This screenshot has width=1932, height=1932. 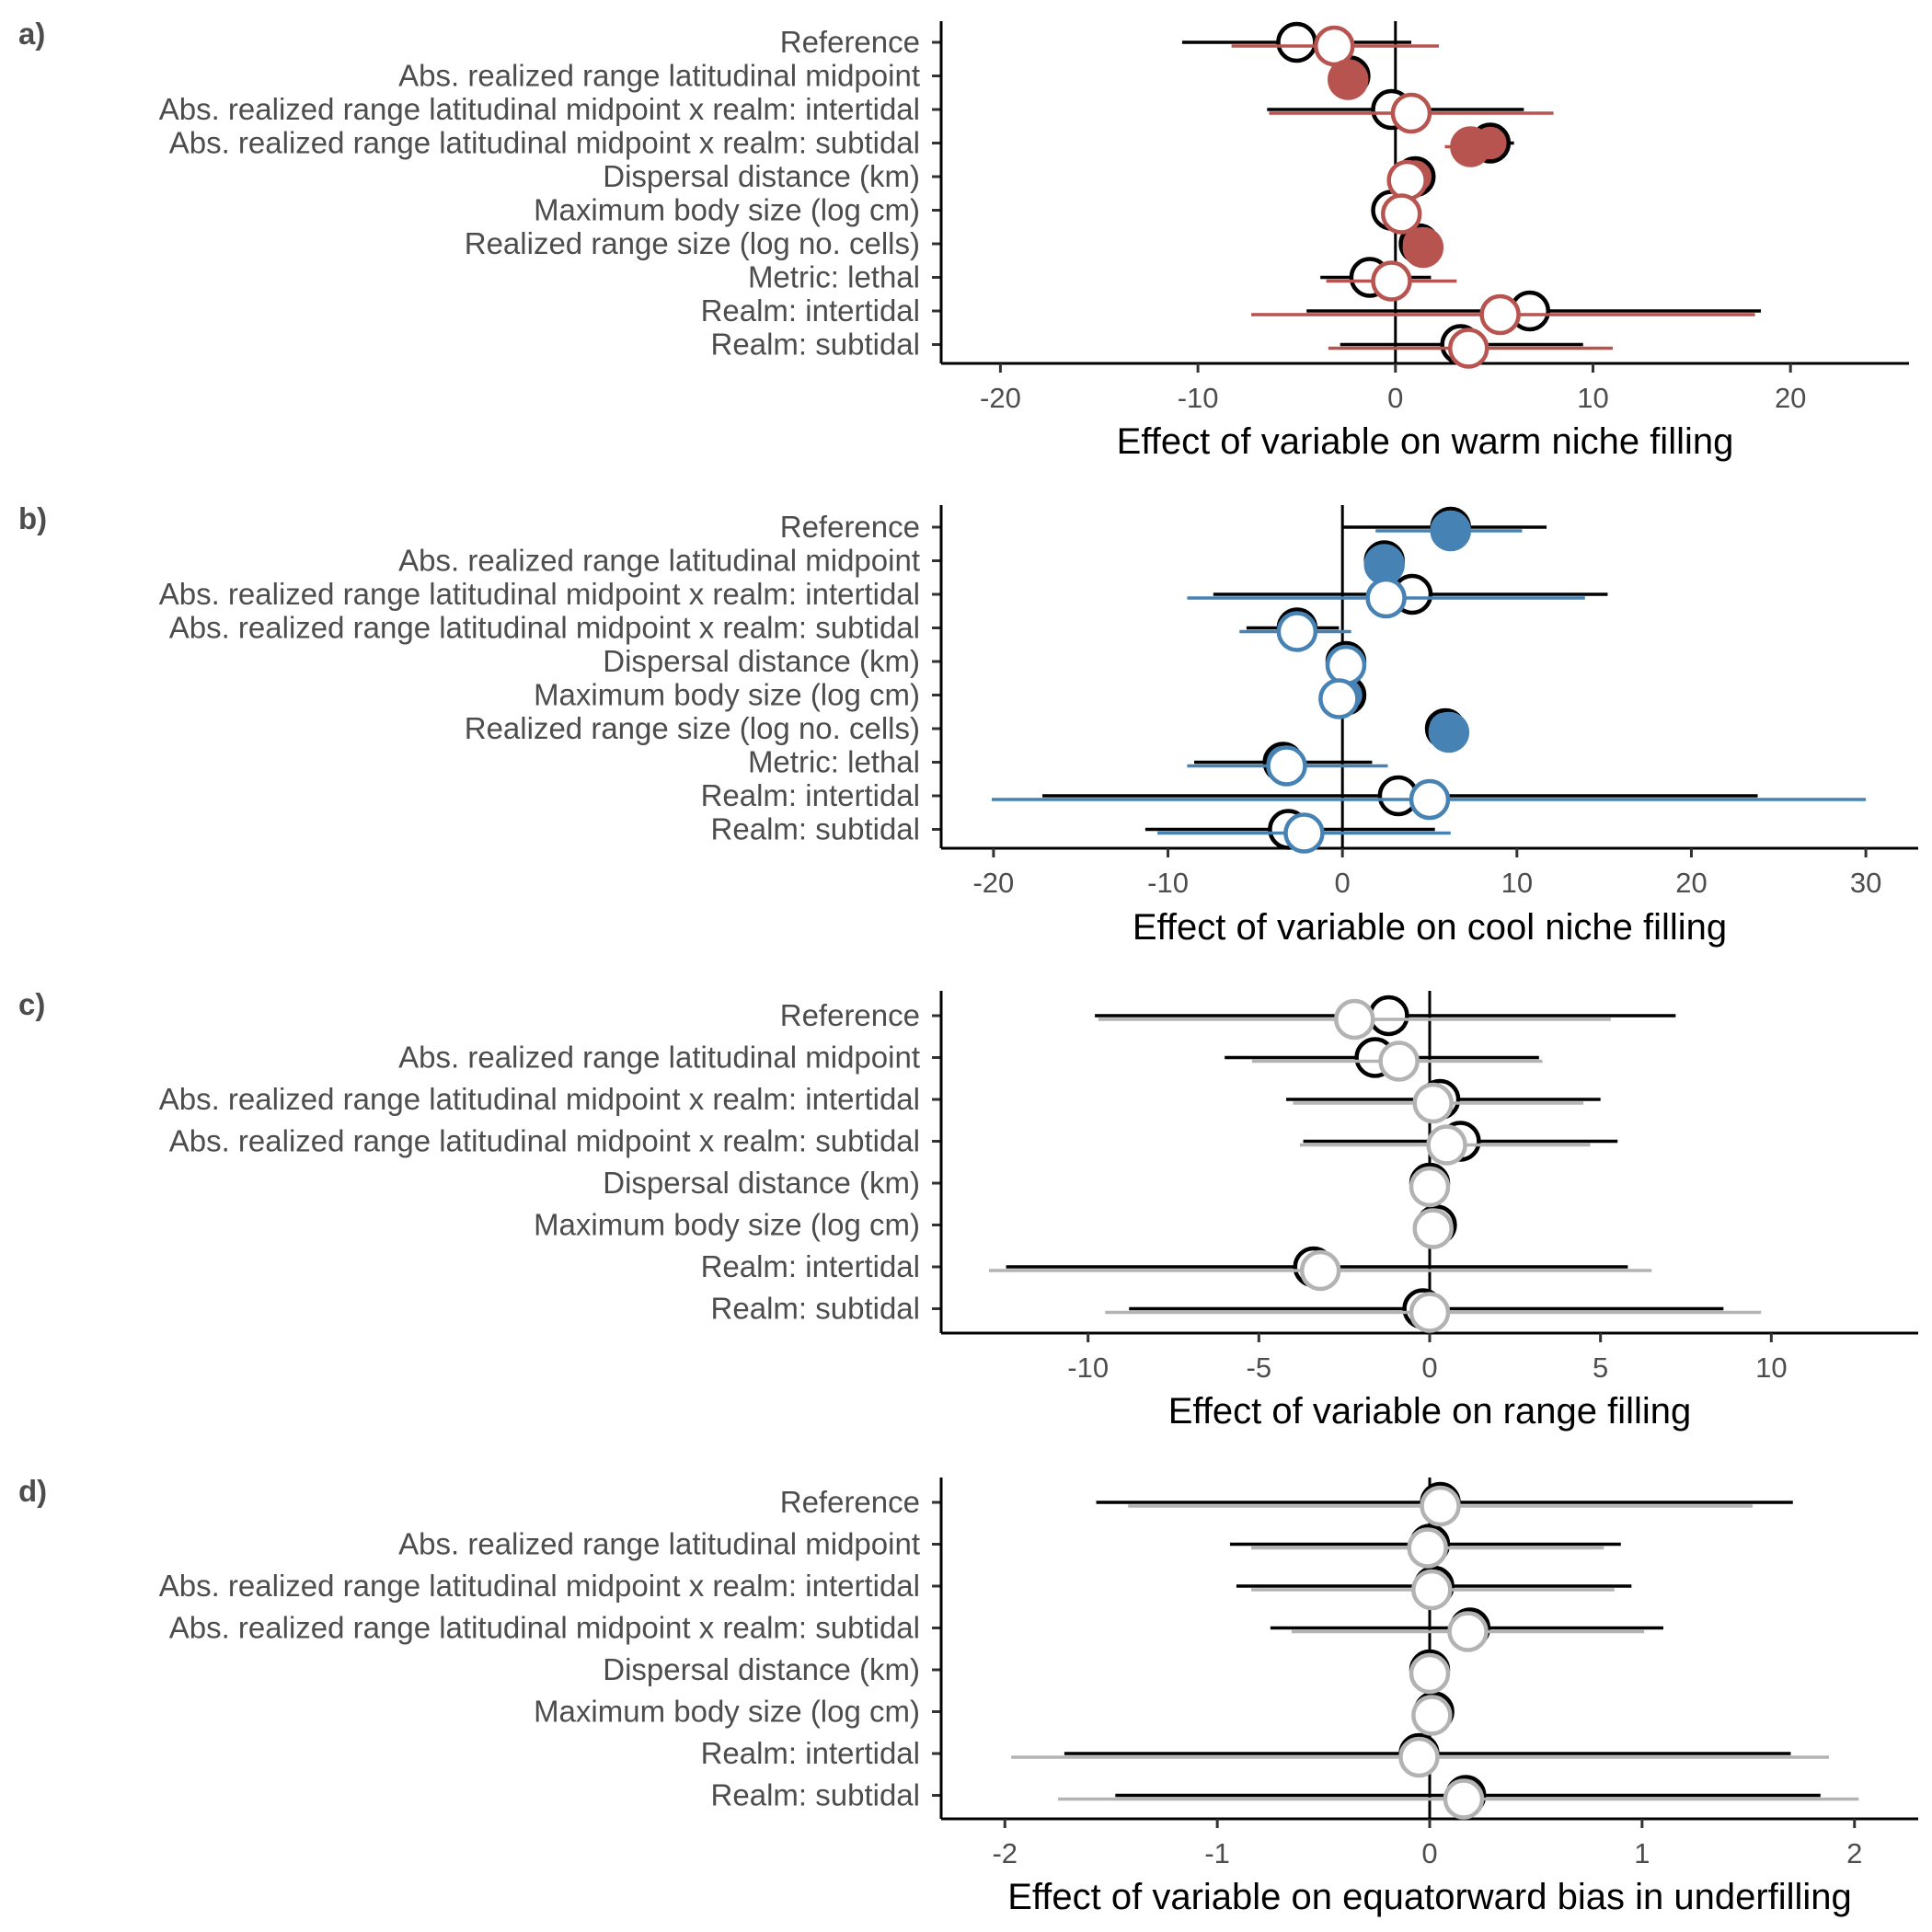 I want to click on panel-label: b), so click(x=32, y=518).